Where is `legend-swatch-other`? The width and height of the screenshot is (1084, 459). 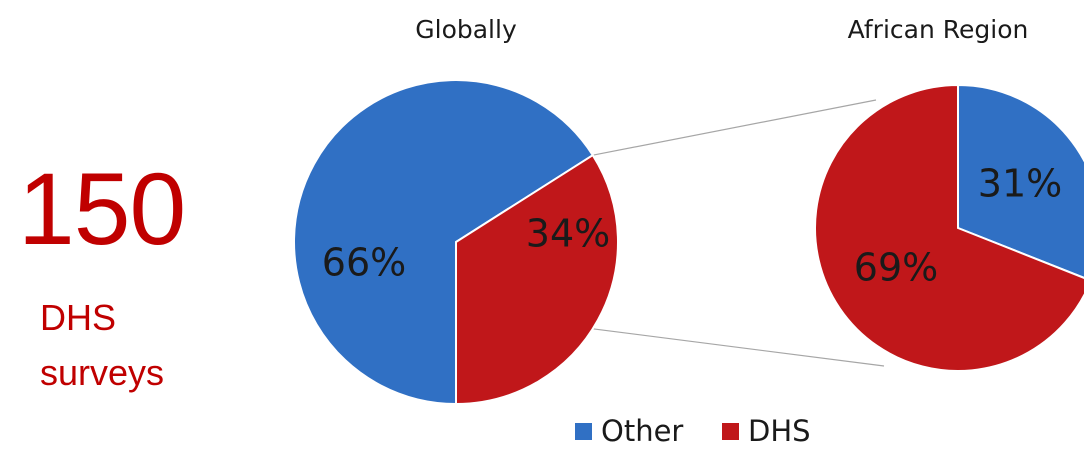 legend-swatch-other is located at coordinates (583, 431).